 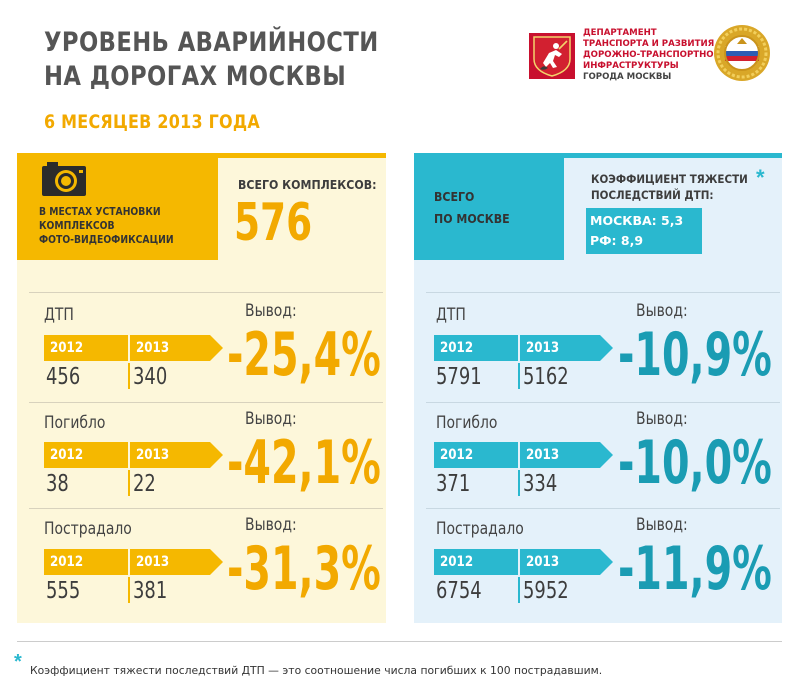 I want to click on coefficient-label-line-1: КОЭФФИЦИЕНТ ТЯЖЕСТИ, so click(x=669, y=179).